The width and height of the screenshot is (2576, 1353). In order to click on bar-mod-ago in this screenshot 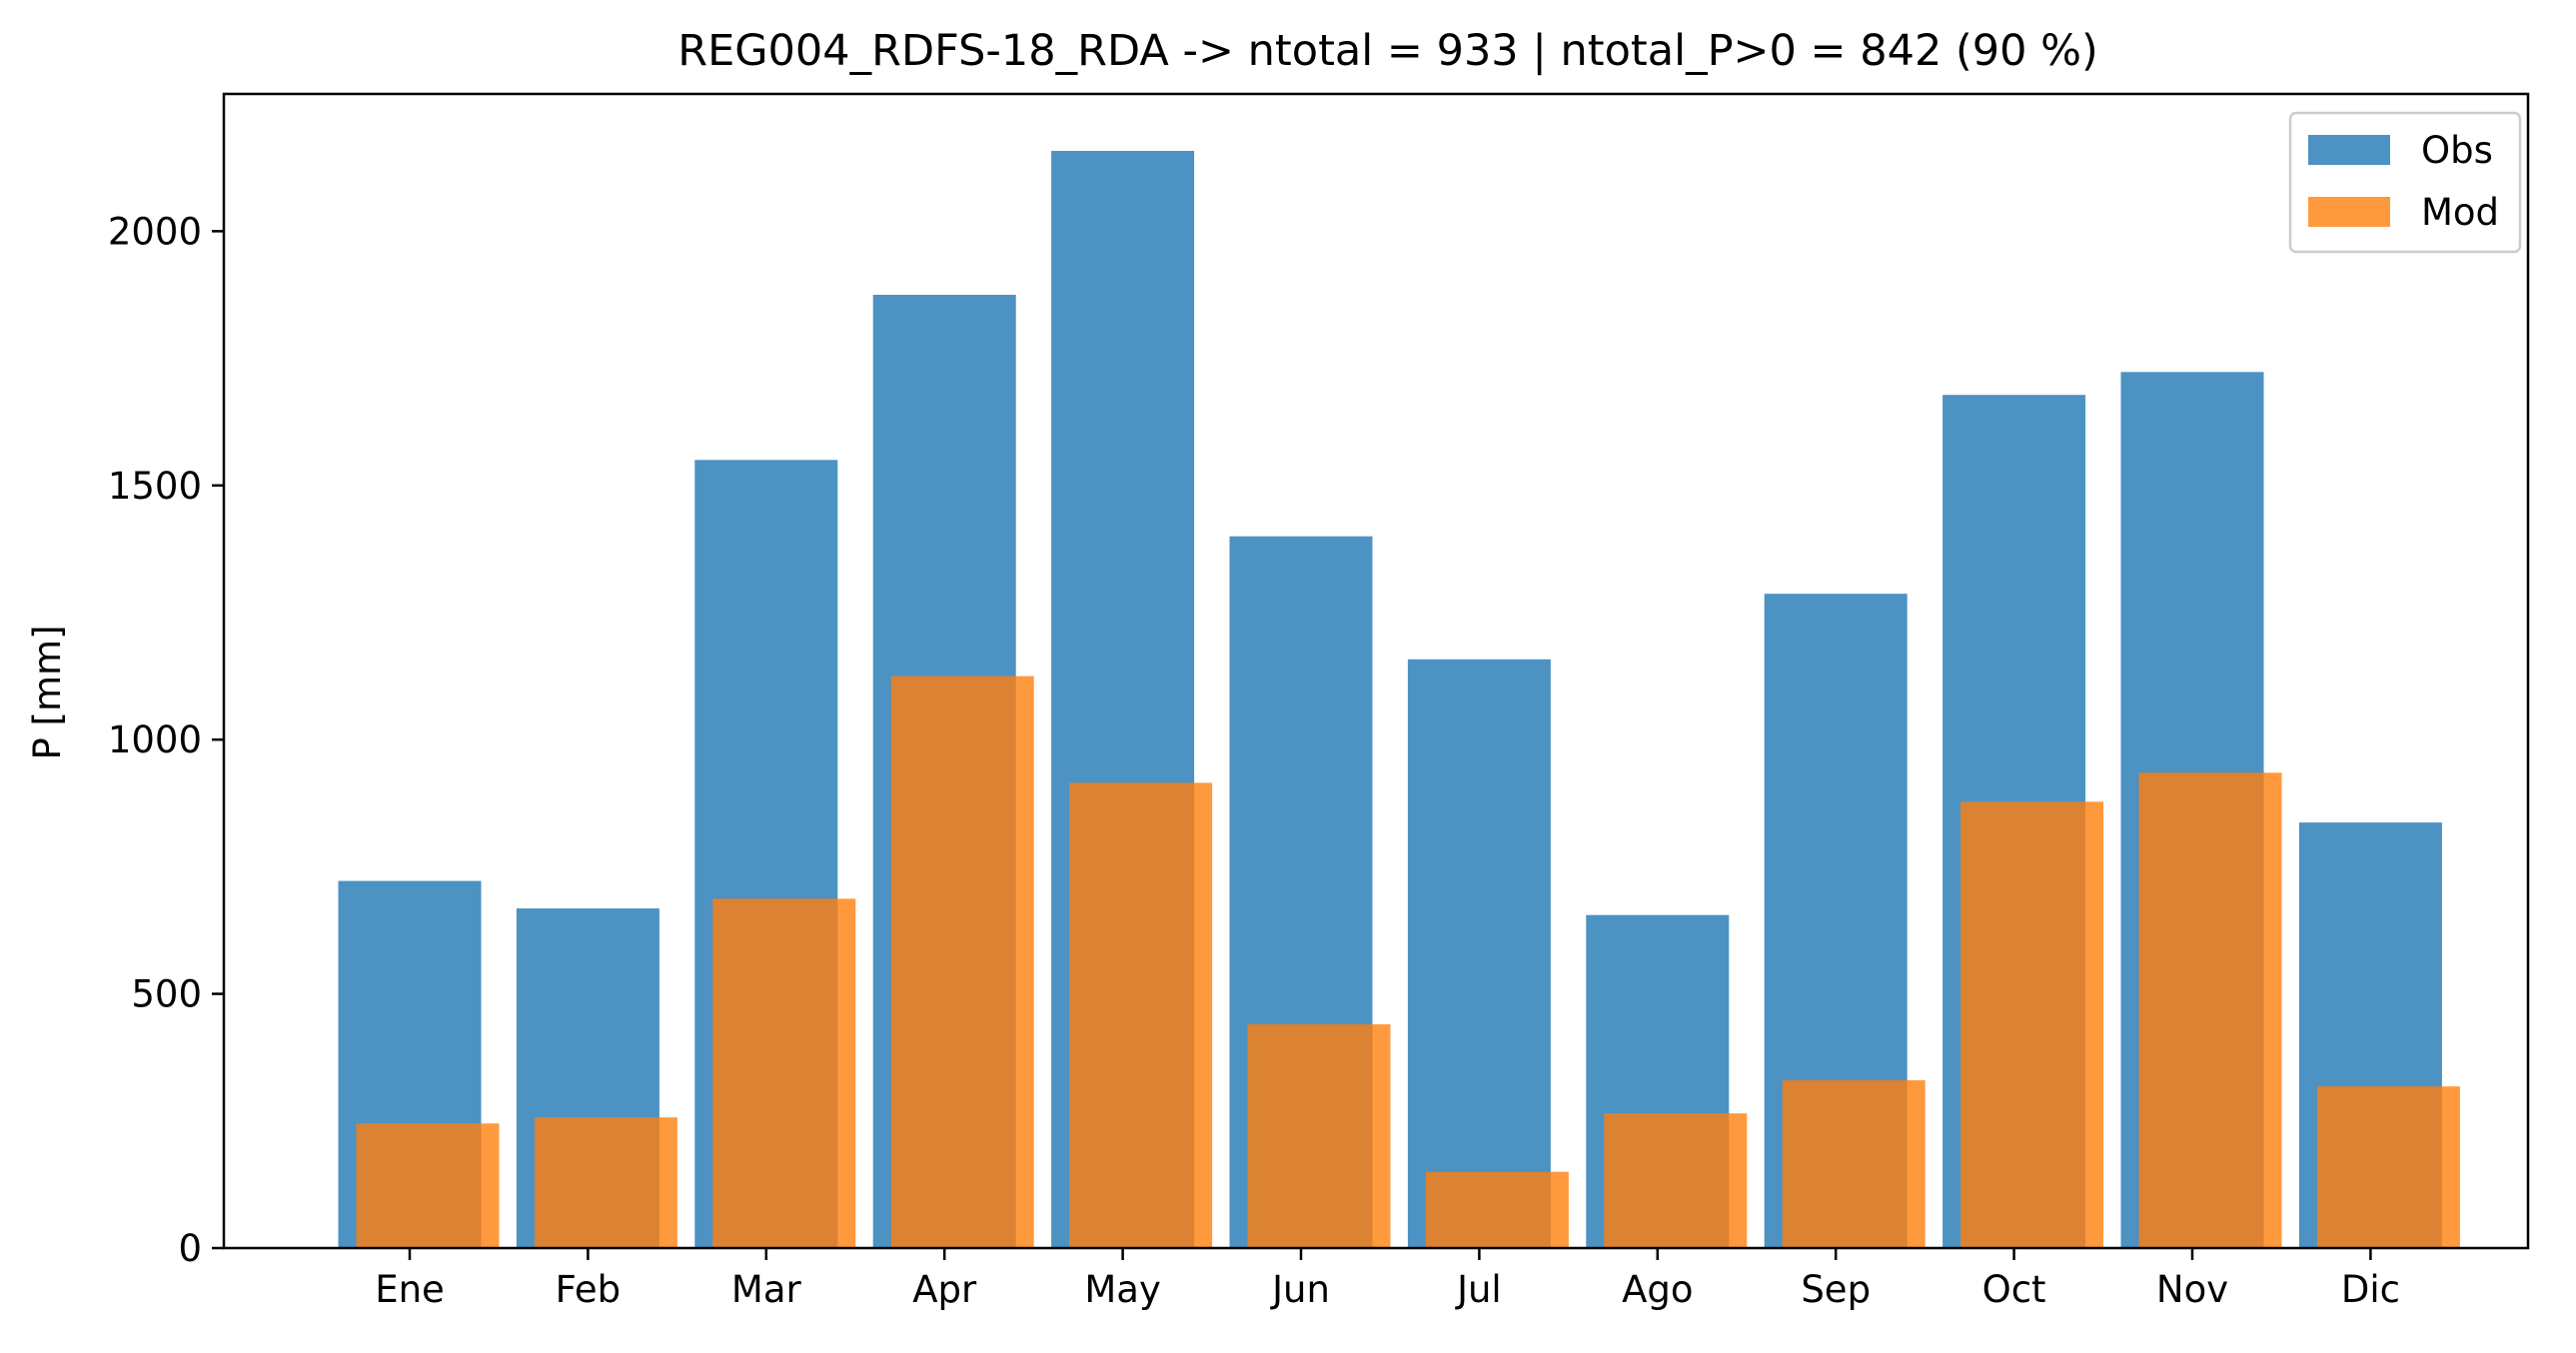, I will do `click(1676, 1180)`.